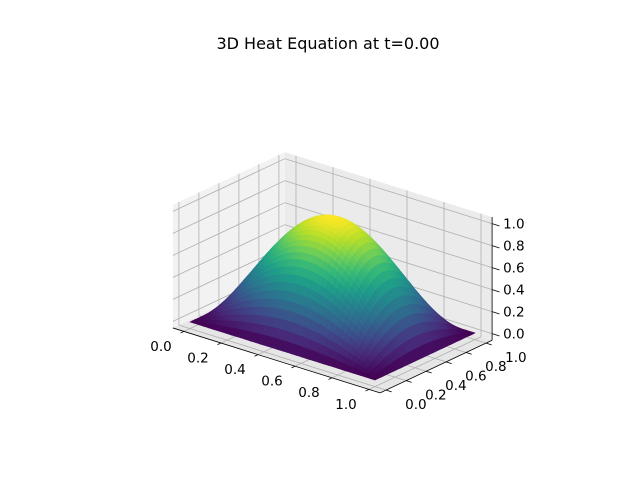 The width and height of the screenshot is (640, 480). What do you see at coordinates (513, 269) in the screenshot?
I see `z-tick-label: 0.6` at bounding box center [513, 269].